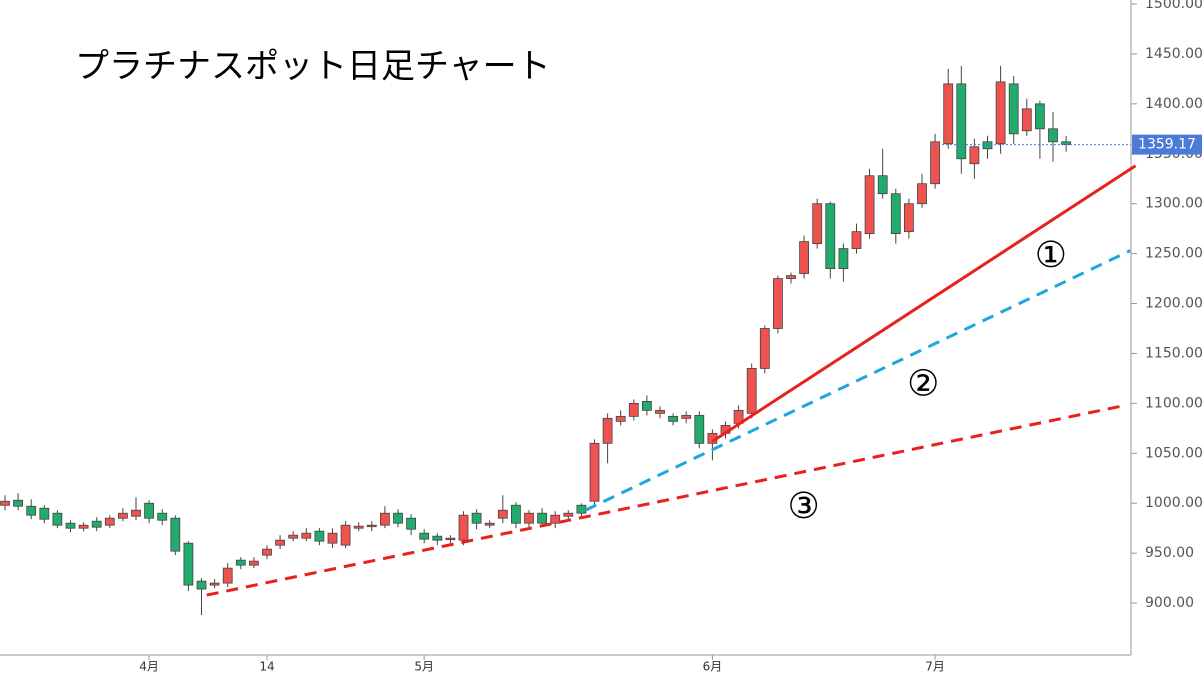 The image size is (1202, 677). I want to click on y-tick-label: 1450.00, so click(1173, 54).